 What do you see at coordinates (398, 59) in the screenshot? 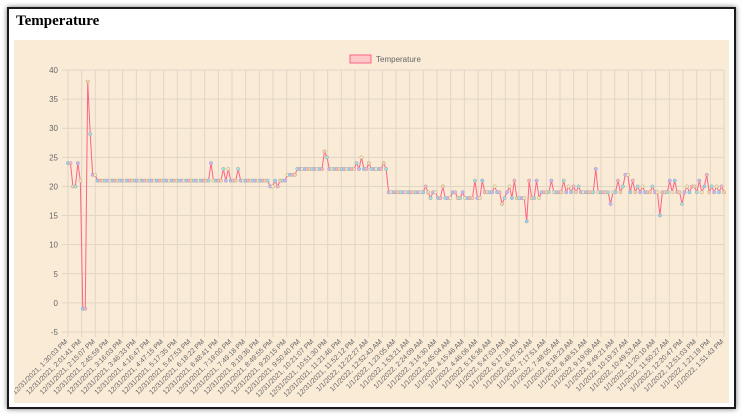
I see `legend-label: Temperature` at bounding box center [398, 59].